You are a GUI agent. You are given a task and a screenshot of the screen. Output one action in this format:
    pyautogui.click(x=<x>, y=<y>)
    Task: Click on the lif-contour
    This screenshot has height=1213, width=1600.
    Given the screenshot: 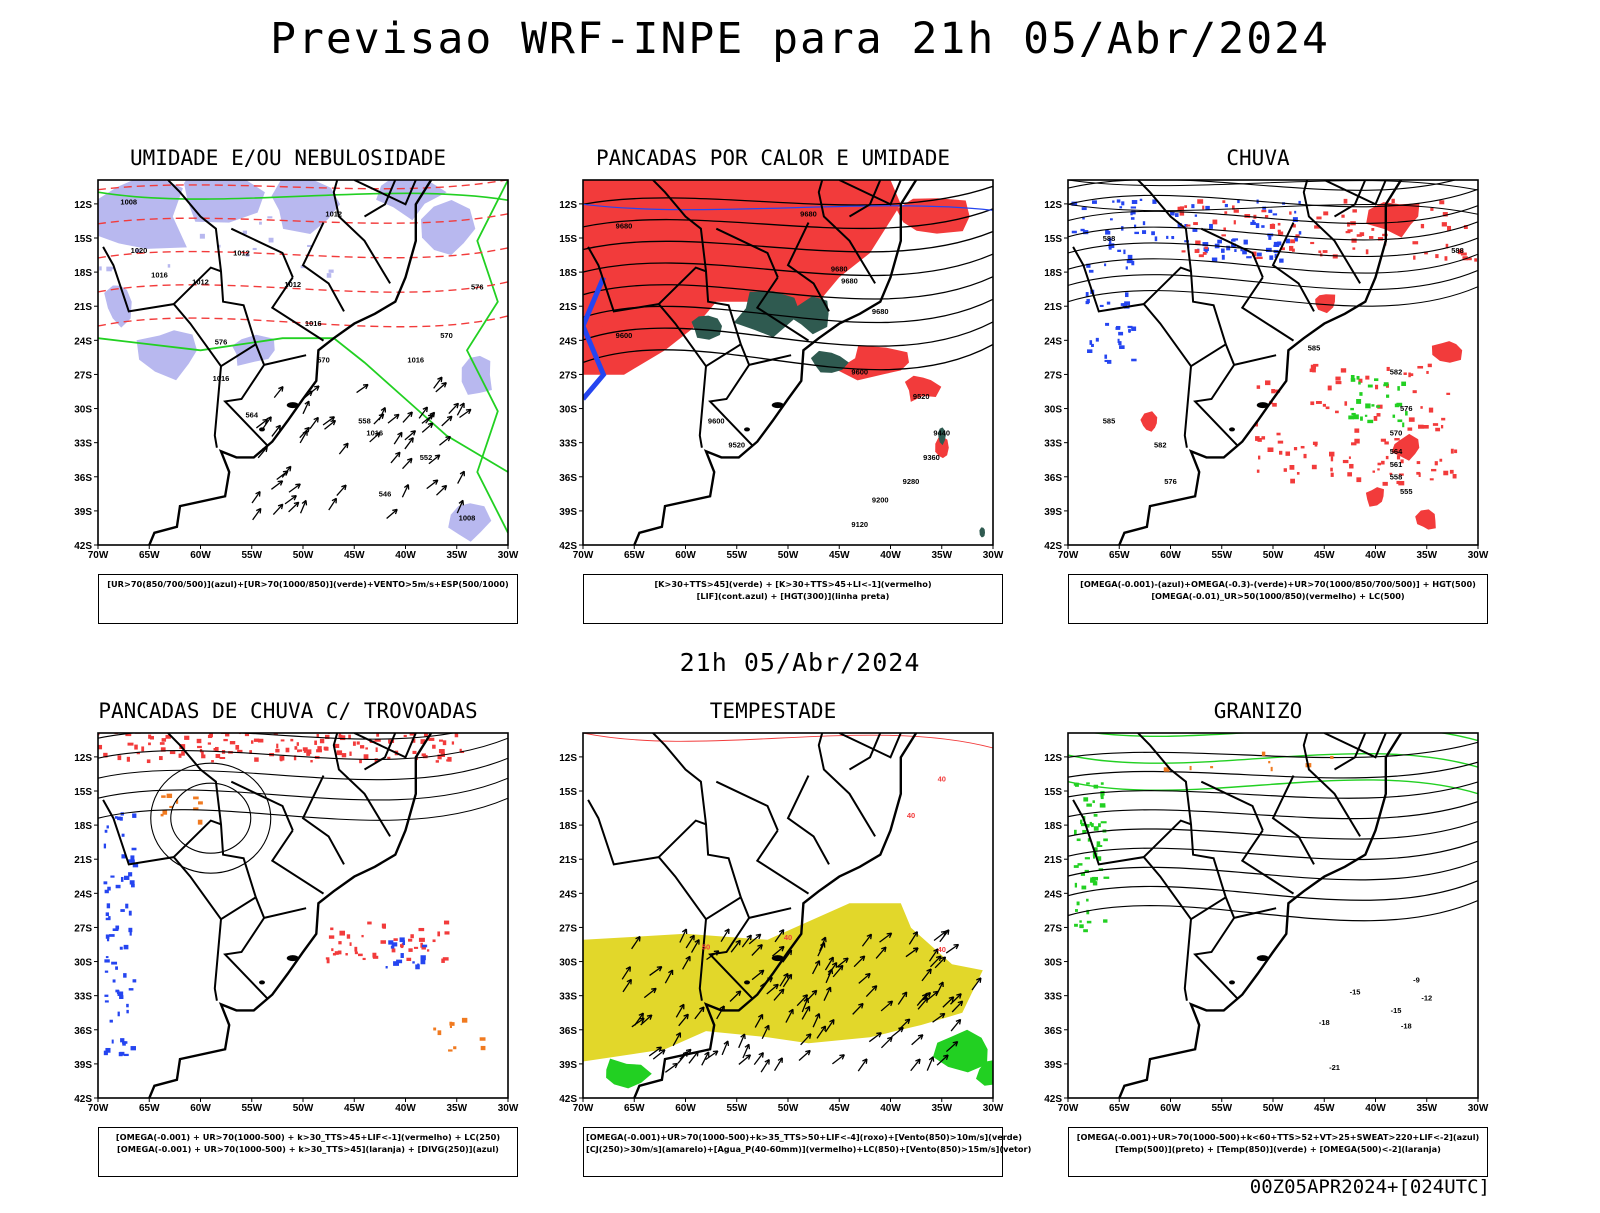 What is the action you would take?
    pyautogui.click(x=788, y=207)
    